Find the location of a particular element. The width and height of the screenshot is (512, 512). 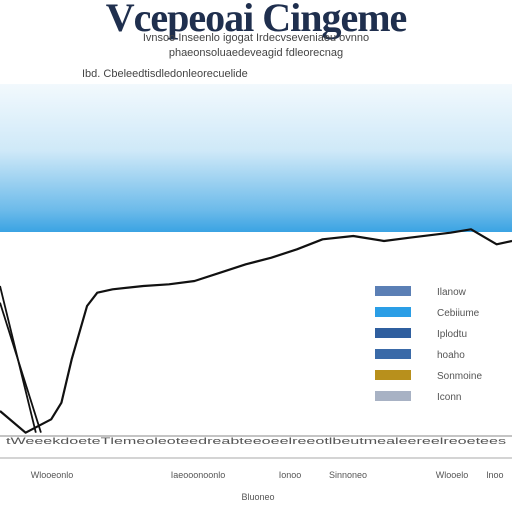

bottom-label-3: Ionoo is located at coordinates (290, 475).